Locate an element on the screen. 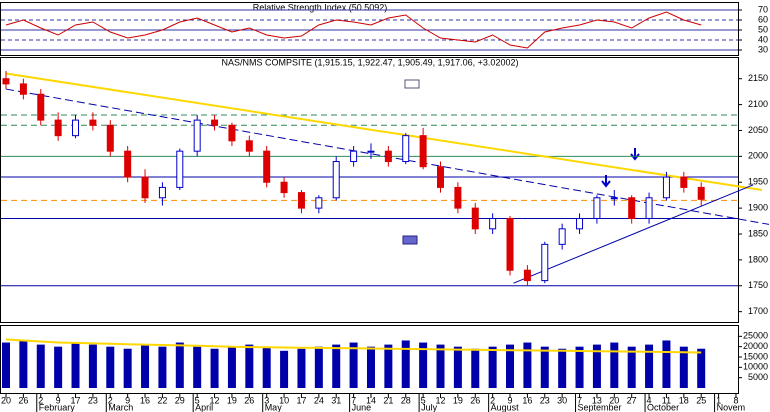 This screenshot has height=412, width=770. y-tick-label: 25000 is located at coordinates (755, 336).